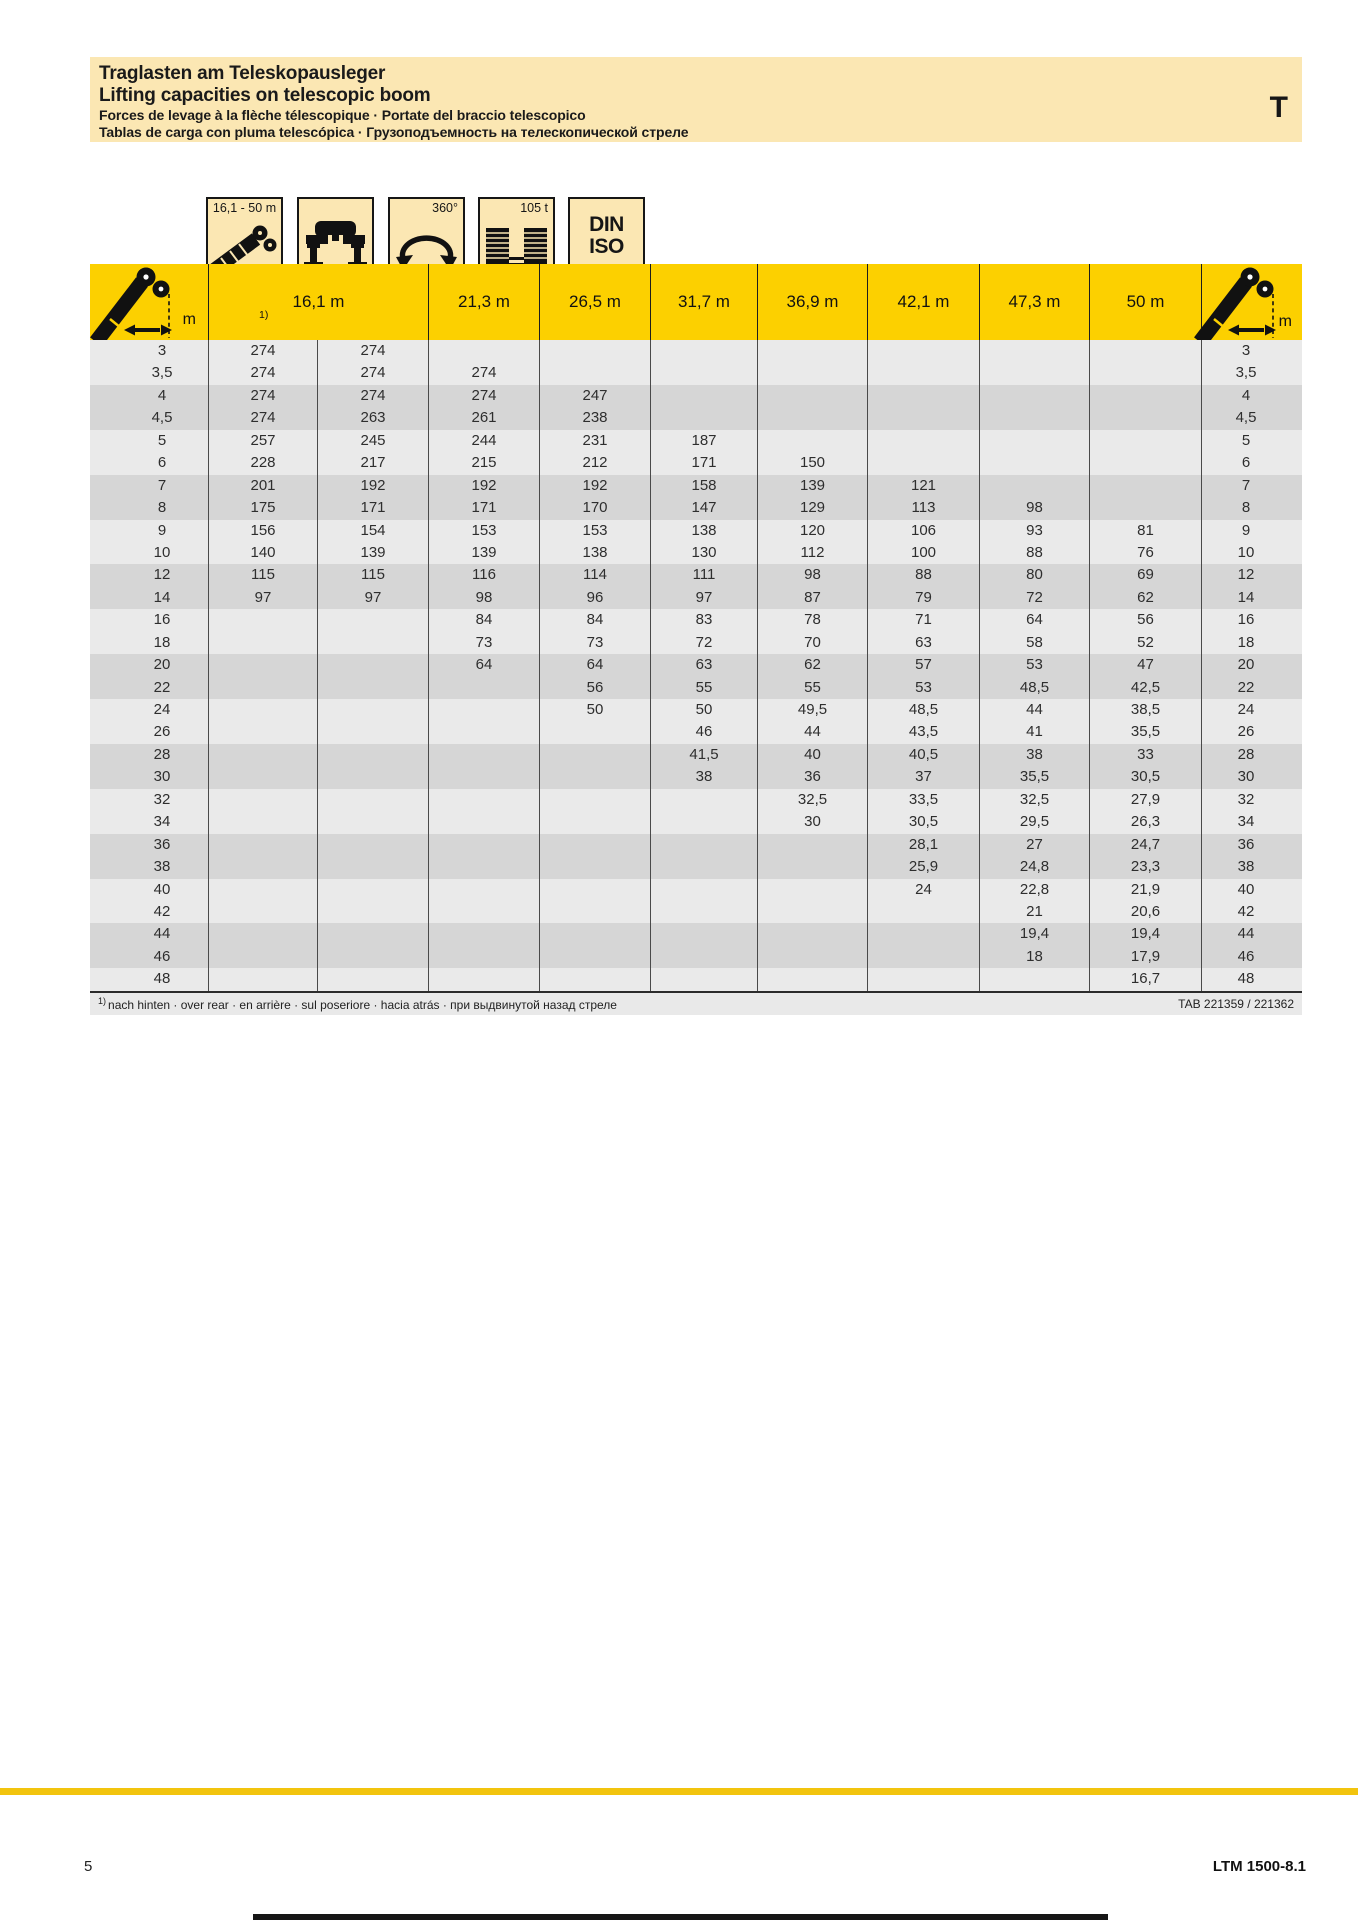 This screenshot has height=1920, width=1358. I want to click on capacity-cell: 64, so click(594, 665).